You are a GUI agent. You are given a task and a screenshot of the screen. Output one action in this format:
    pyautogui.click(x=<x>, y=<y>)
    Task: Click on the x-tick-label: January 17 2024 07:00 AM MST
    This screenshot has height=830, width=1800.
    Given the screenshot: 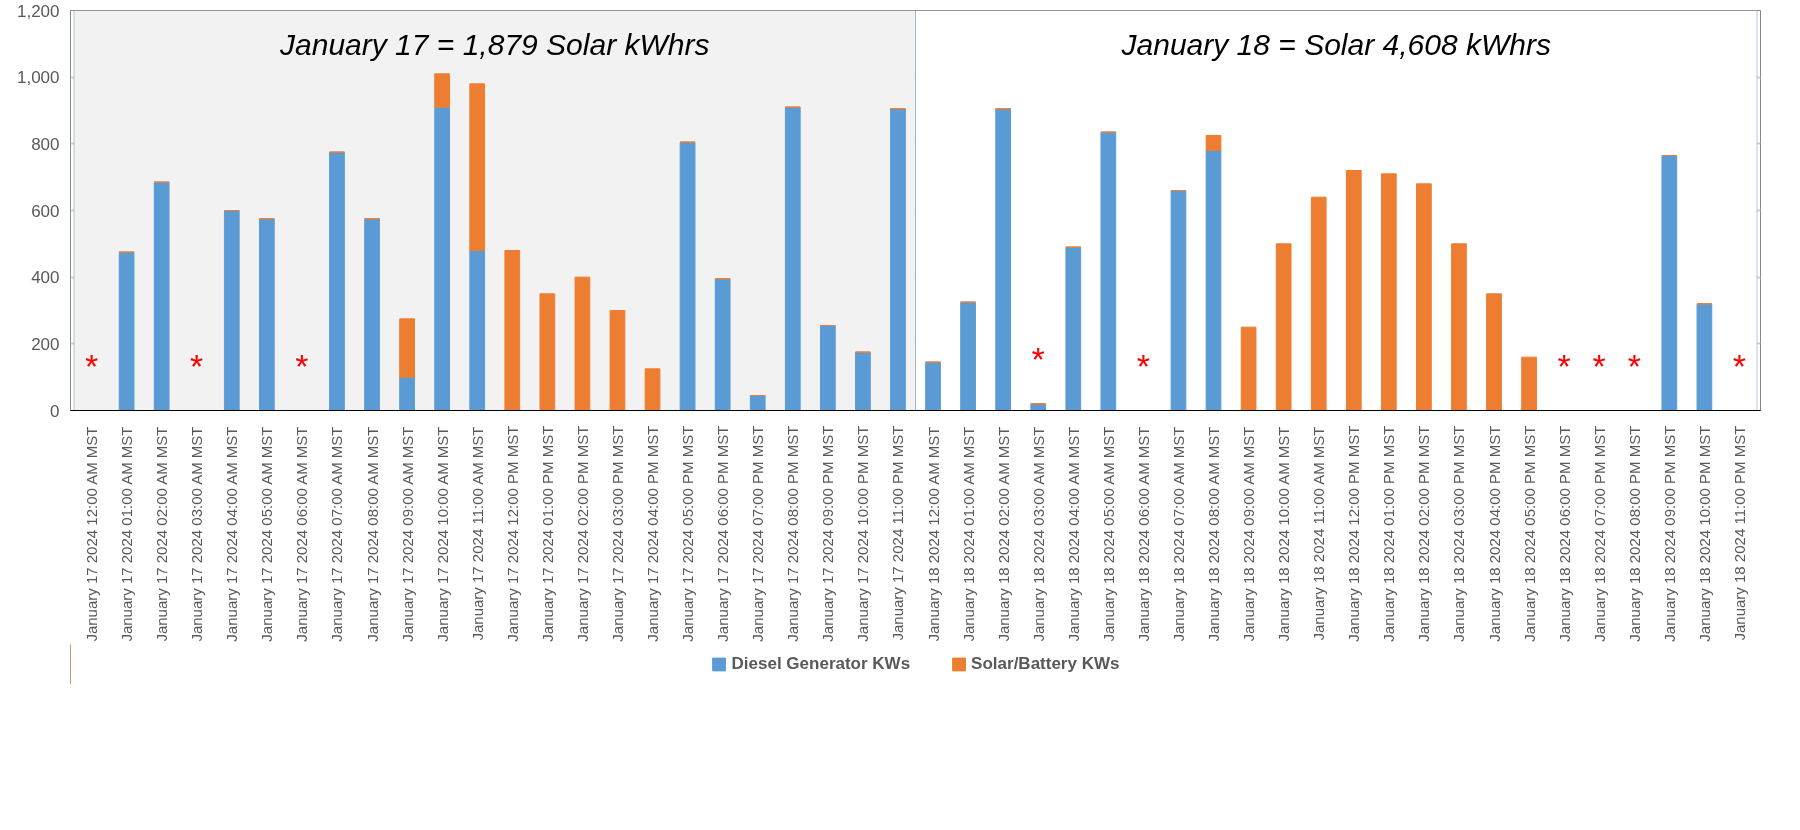 What is the action you would take?
    pyautogui.click(x=337, y=534)
    